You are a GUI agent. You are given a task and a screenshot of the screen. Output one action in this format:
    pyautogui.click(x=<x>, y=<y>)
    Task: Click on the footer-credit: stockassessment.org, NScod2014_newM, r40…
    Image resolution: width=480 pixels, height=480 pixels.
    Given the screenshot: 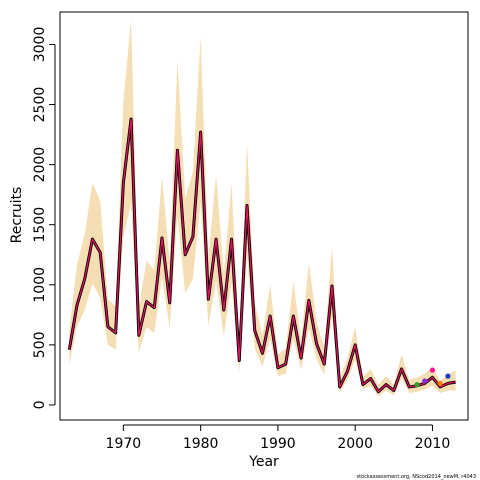 What is the action you would take?
    pyautogui.click(x=416, y=477)
    